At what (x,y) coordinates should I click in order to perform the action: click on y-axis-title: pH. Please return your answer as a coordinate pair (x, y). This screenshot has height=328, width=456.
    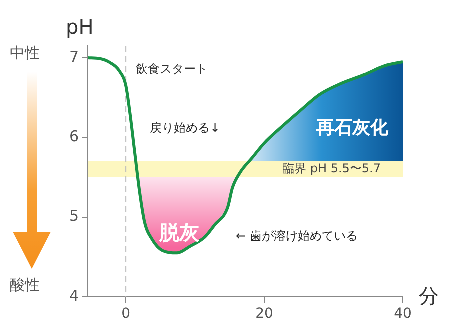
    Looking at the image, I should click on (80, 27).